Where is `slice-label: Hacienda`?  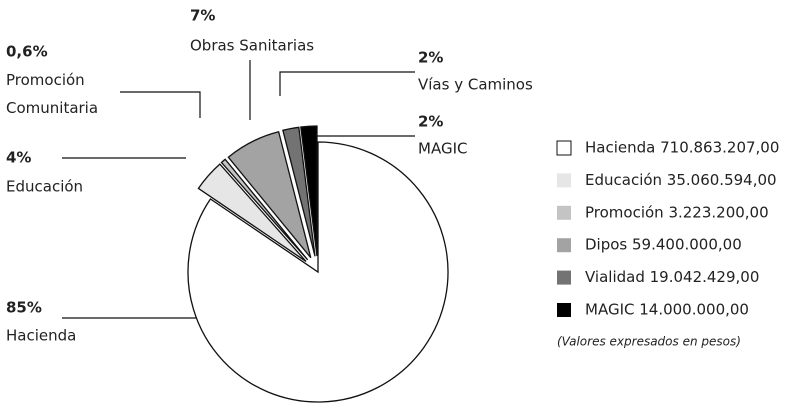
slice-label: Hacienda is located at coordinates (41, 336).